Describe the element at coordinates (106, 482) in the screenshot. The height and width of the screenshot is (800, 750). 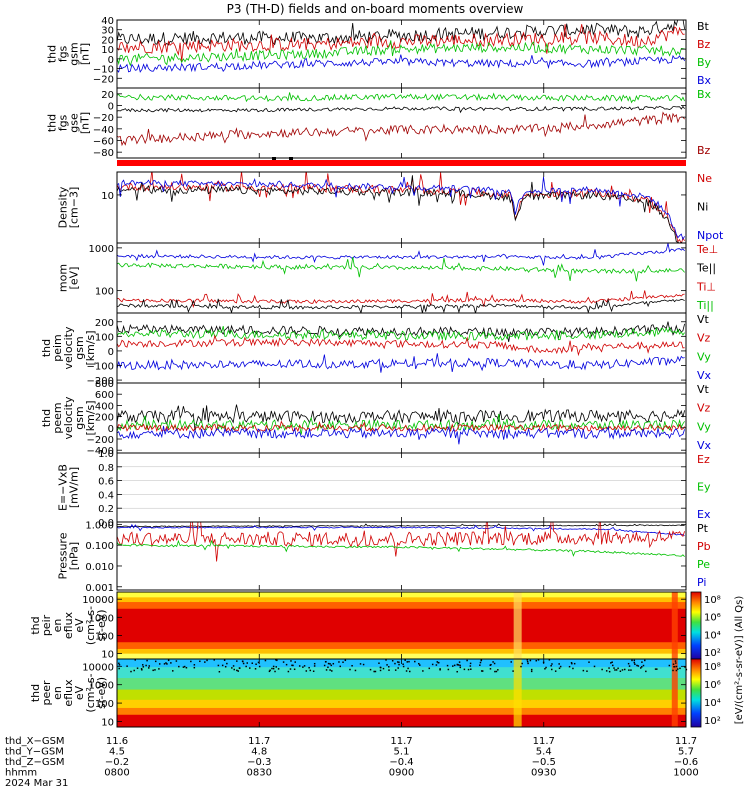
I see `y-tick-label: 0.6` at that location.